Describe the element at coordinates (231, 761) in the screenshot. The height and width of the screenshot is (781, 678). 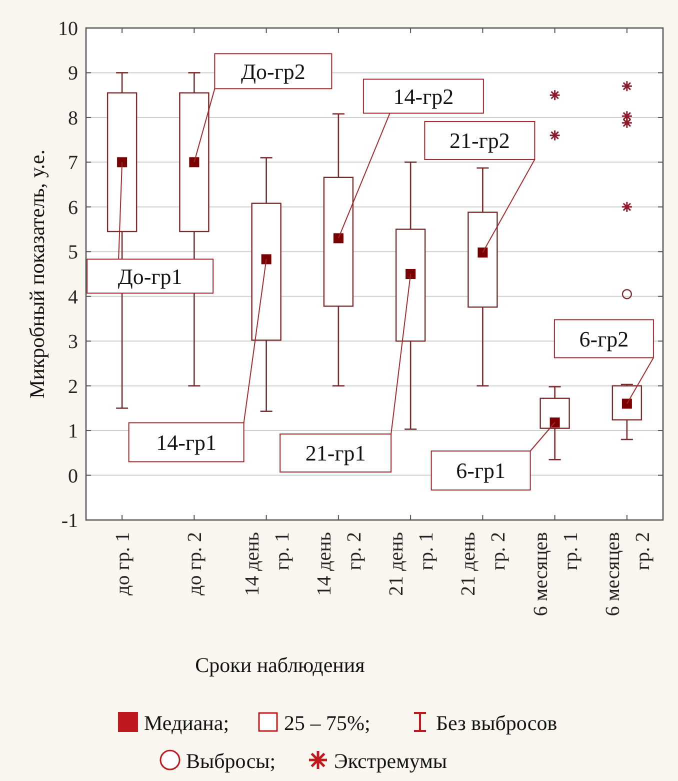
I see `text: Выбросы;` at that location.